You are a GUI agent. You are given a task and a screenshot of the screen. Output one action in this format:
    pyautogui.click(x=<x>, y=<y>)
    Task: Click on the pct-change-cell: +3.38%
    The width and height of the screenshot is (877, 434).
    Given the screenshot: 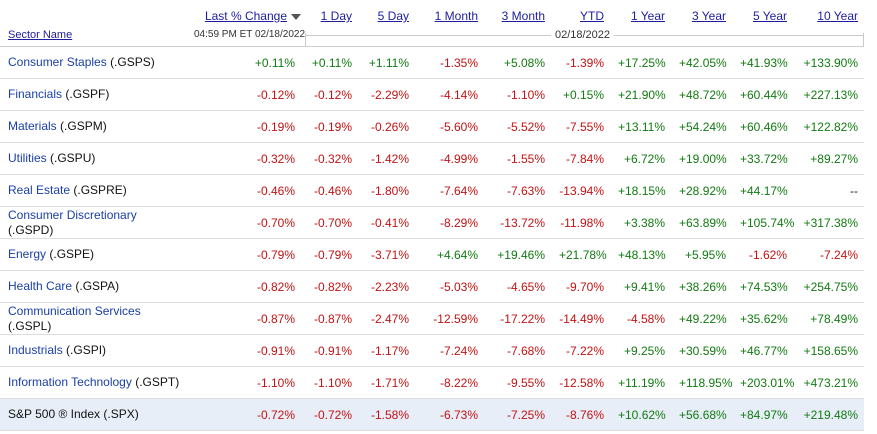 What is the action you would take?
    pyautogui.click(x=640, y=222)
    